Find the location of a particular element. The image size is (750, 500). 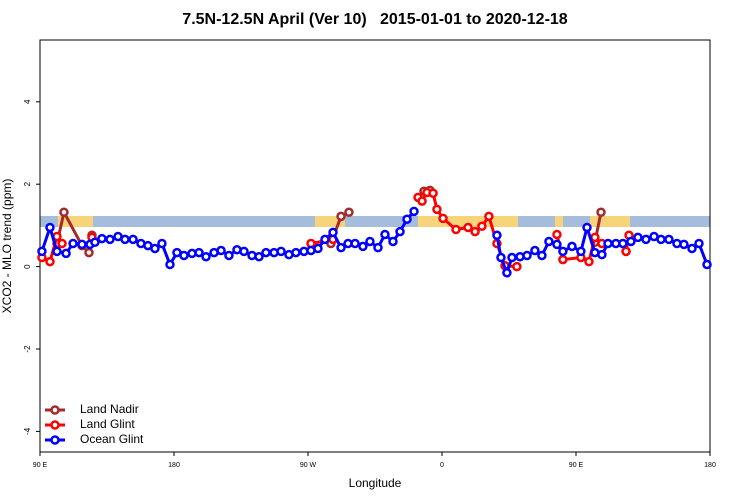

legend-label: Land Glint is located at coordinates (107, 424).